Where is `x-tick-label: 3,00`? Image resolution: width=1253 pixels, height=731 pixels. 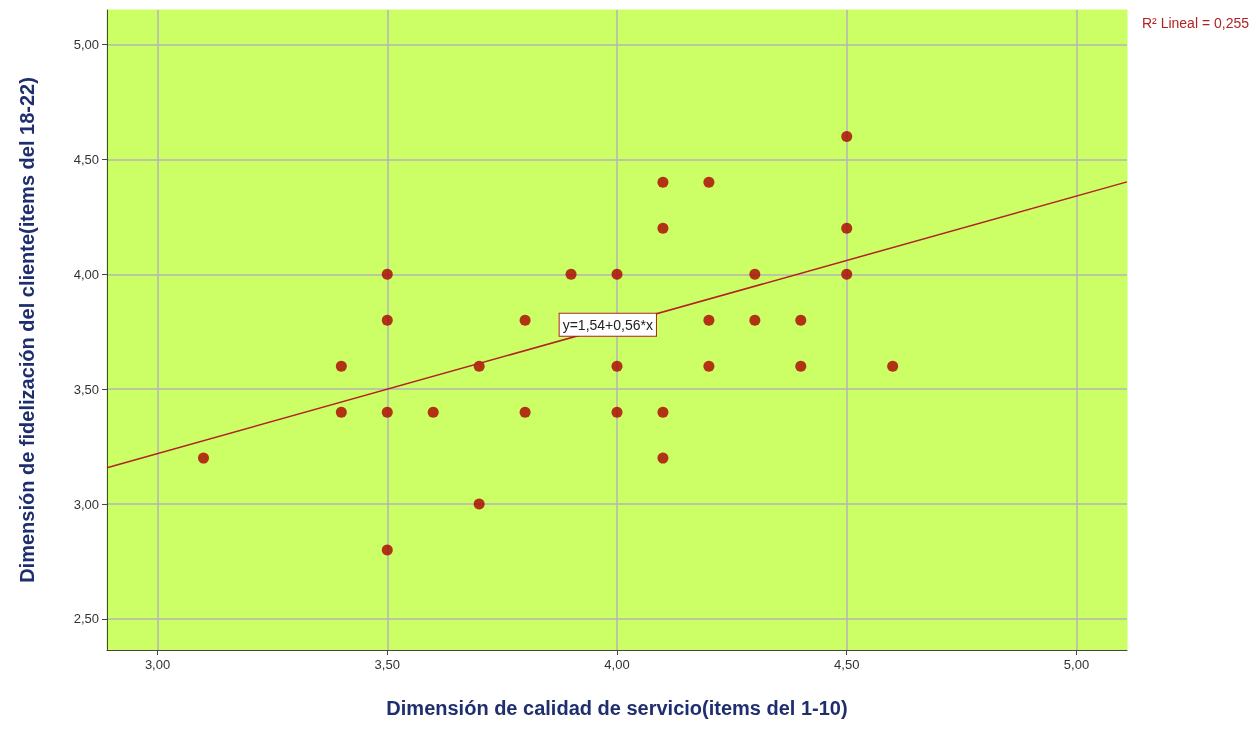 x-tick-label: 3,00 is located at coordinates (157, 664).